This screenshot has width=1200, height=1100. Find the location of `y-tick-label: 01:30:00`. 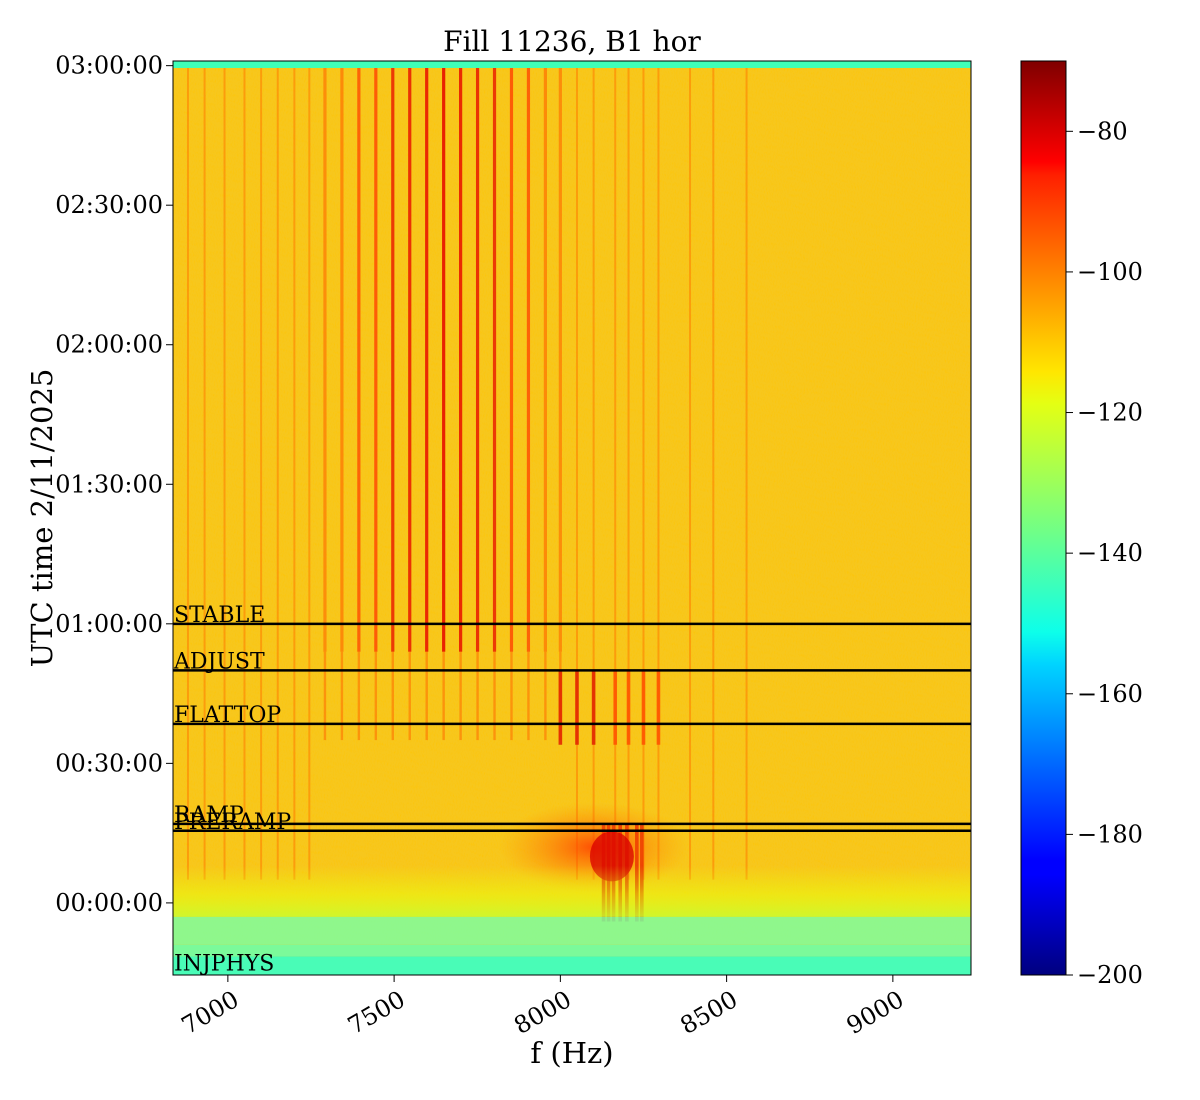

y-tick-label: 01:30:00 is located at coordinates (109, 484).